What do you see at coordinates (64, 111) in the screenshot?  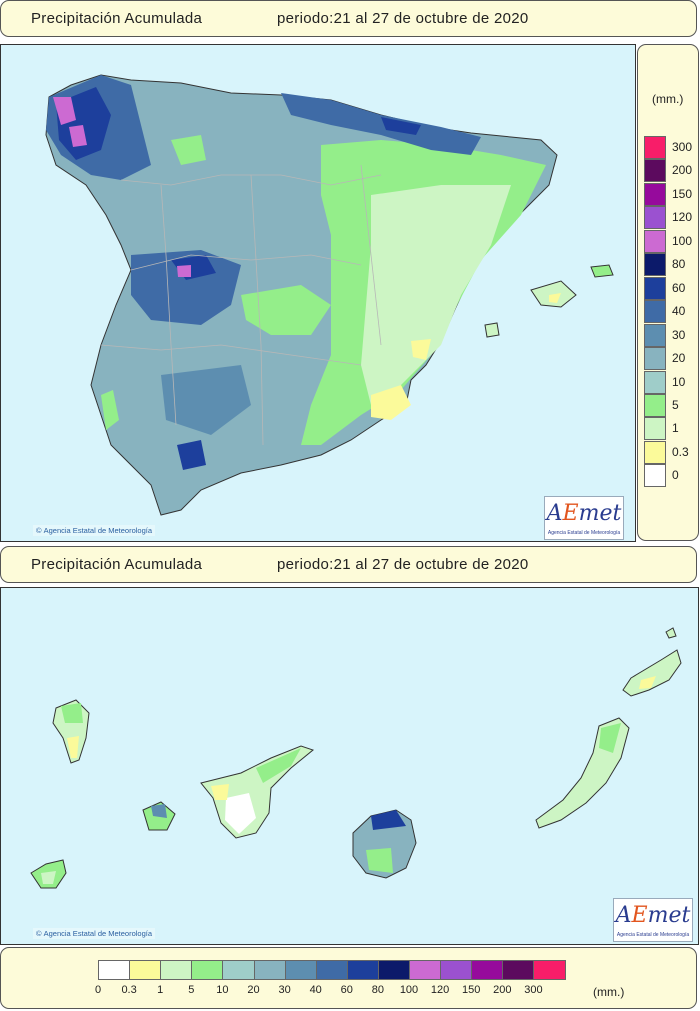 I see `galicia-purple` at bounding box center [64, 111].